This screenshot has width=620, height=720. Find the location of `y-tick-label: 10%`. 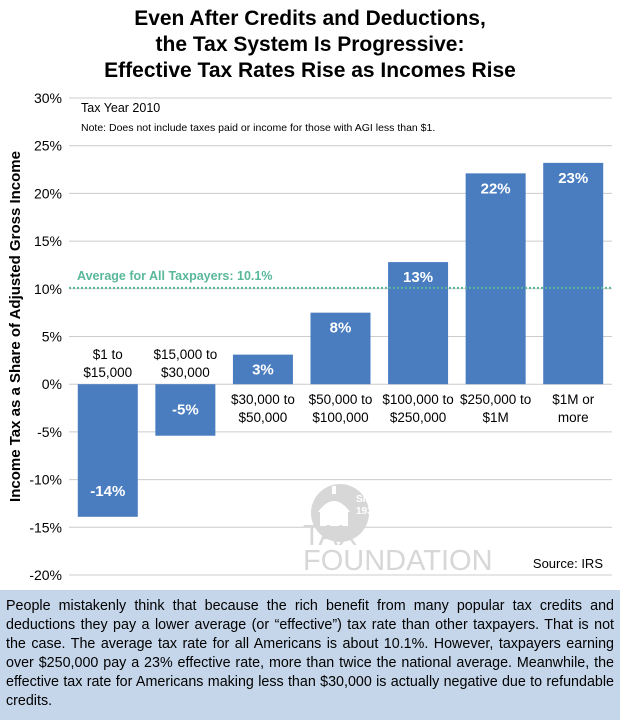

y-tick-label: 10% is located at coordinates (48, 289).